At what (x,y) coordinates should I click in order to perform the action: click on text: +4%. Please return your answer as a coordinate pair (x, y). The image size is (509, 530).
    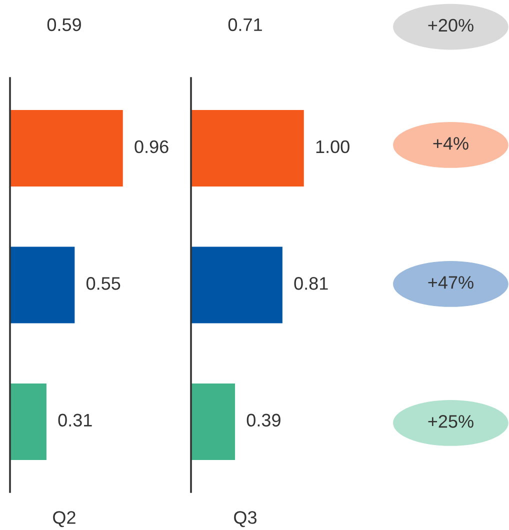
    Looking at the image, I should click on (450, 143).